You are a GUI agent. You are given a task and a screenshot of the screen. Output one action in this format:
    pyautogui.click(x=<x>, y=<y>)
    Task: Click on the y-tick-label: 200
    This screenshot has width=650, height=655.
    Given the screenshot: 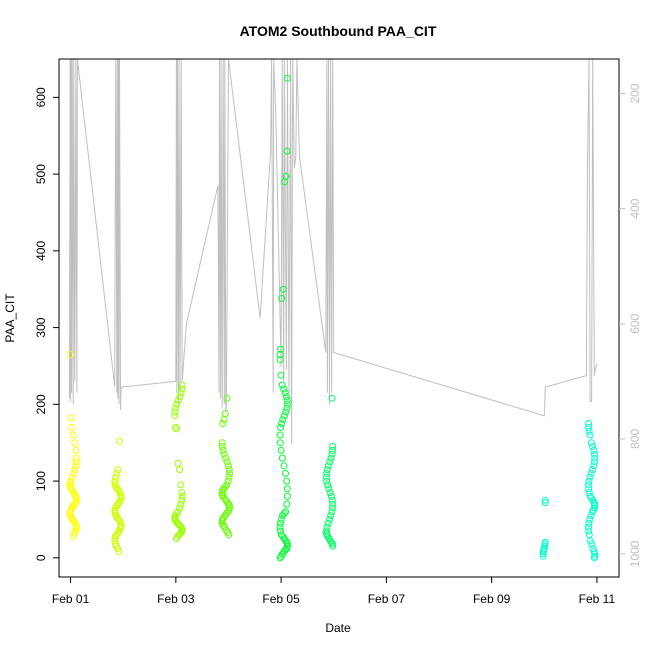 What is the action you would take?
    pyautogui.click(x=41, y=404)
    